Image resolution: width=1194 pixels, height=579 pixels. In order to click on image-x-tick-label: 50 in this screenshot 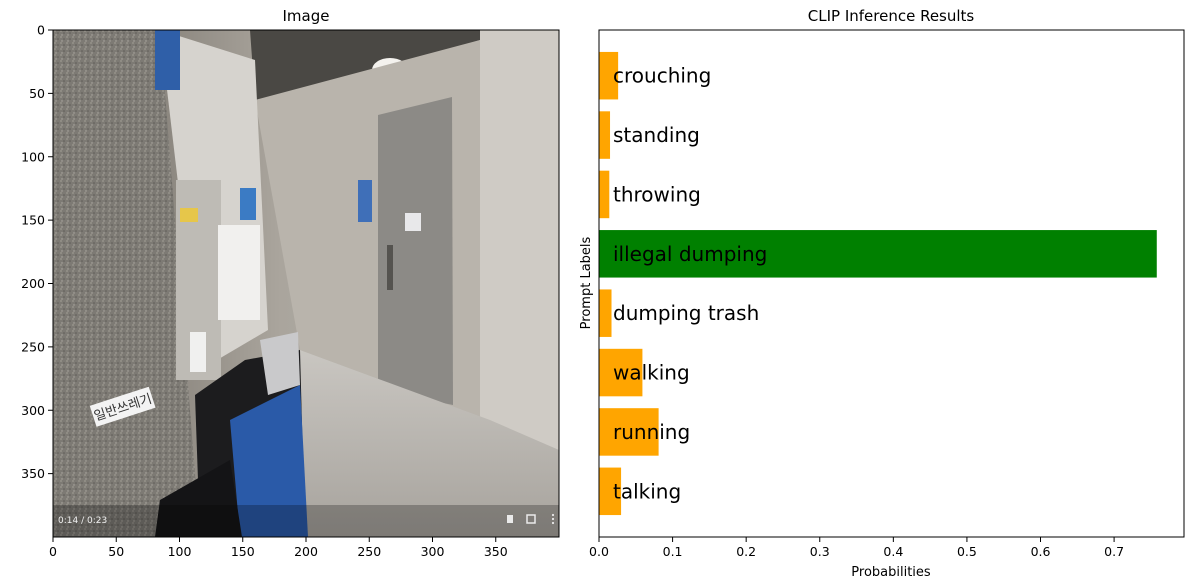, I will do `click(116, 551)`.